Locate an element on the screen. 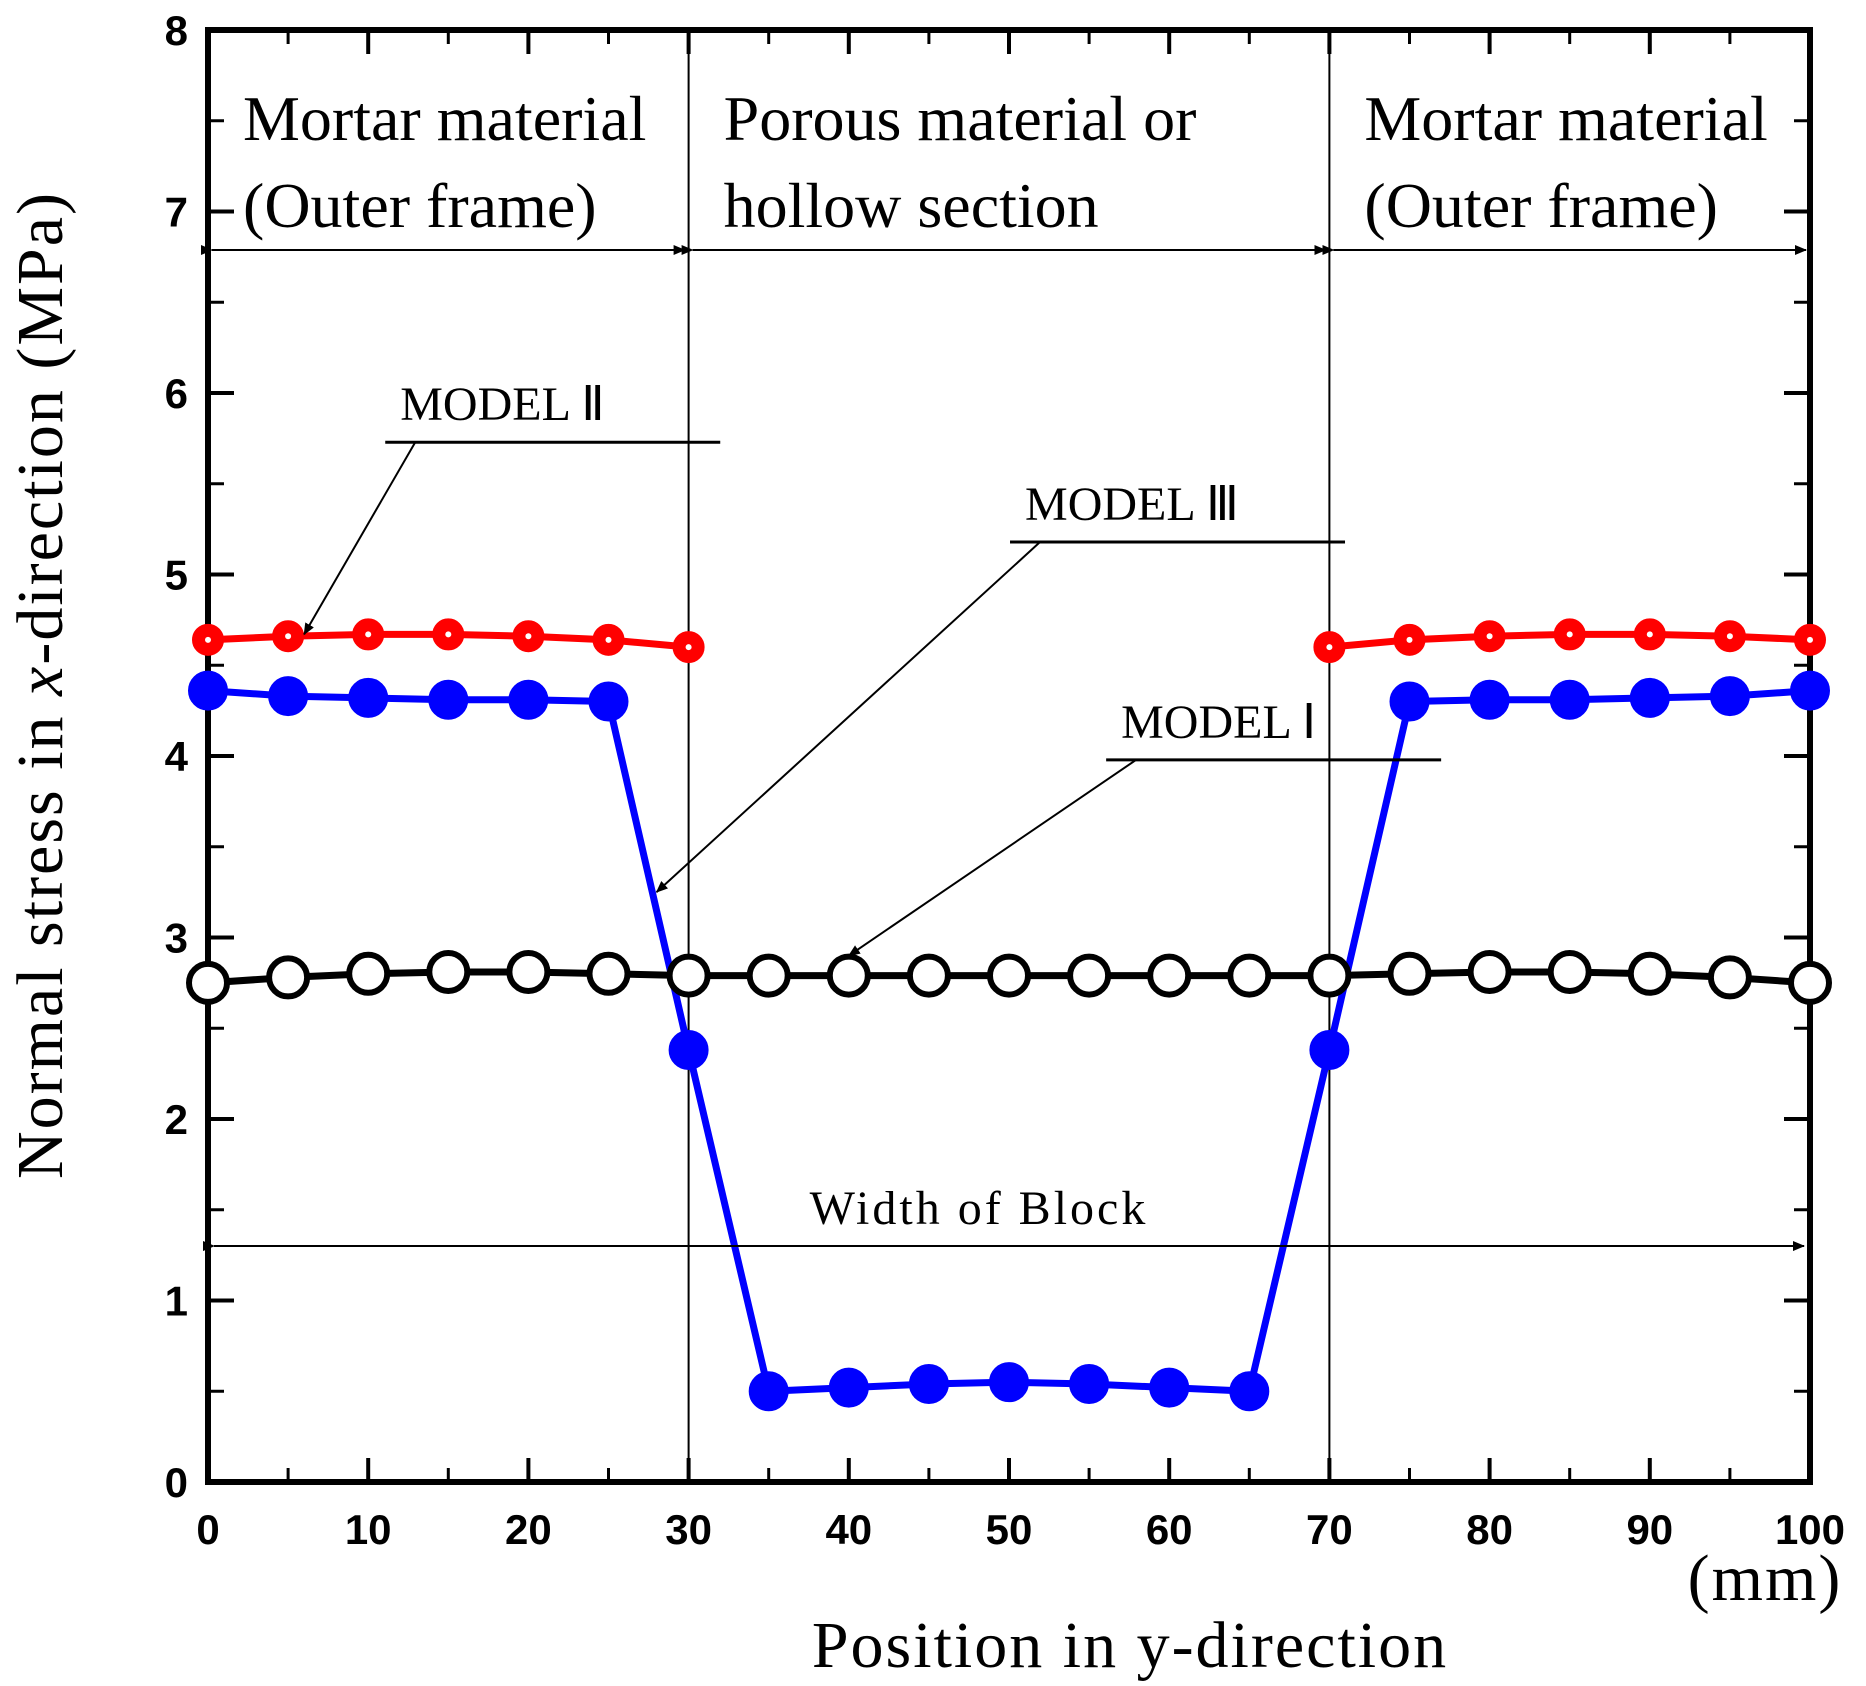 The width and height of the screenshot is (1866, 1686). region-label: Porous material or is located at coordinates (960, 118).